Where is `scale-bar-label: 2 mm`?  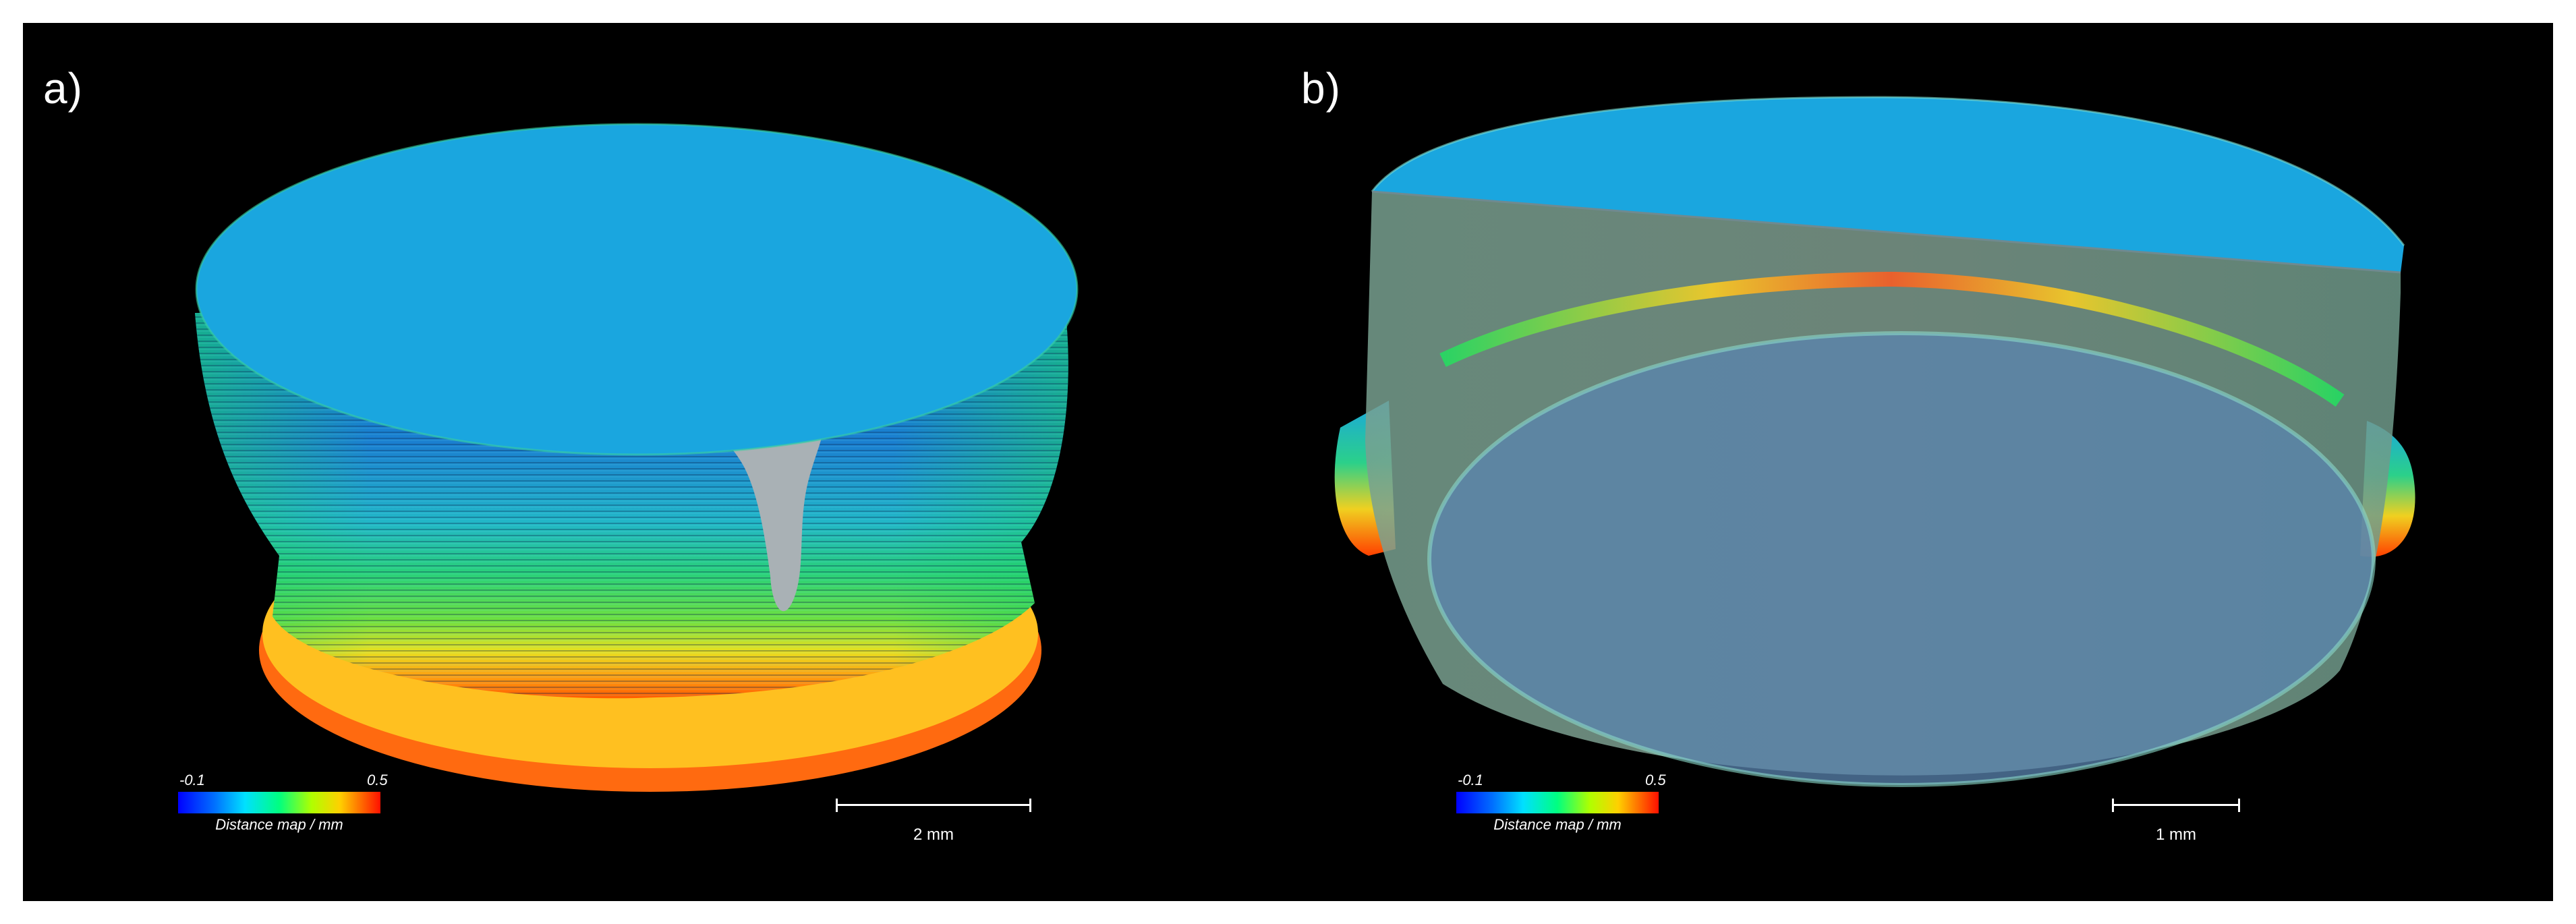
scale-bar-label: 2 mm is located at coordinates (933, 835).